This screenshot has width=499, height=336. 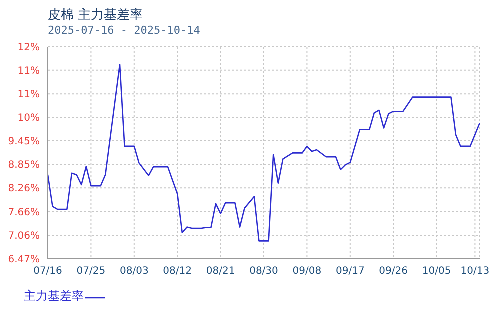 I want to click on x-tick-label: 09/26, so click(x=393, y=272).